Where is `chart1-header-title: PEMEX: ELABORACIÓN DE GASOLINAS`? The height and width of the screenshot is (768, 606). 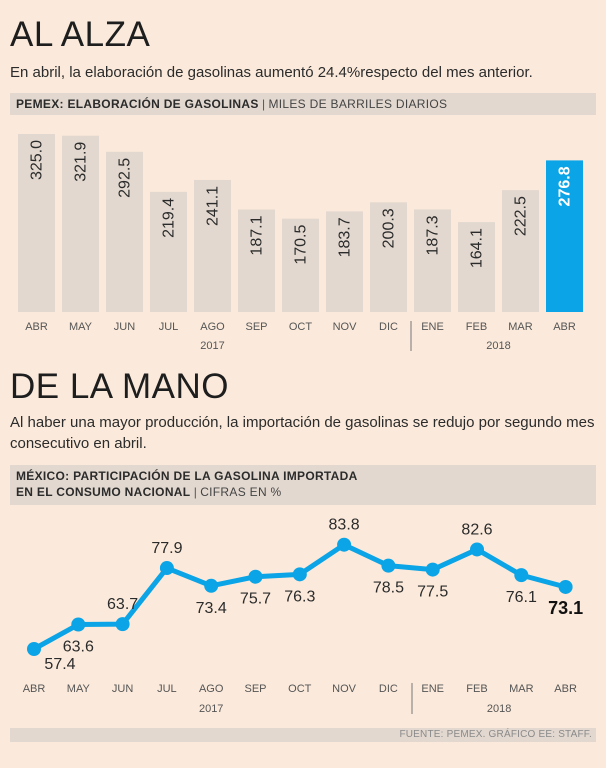
chart1-header-title: PEMEX: ELABORACIÓN DE GASOLINAS is located at coordinates (137, 104).